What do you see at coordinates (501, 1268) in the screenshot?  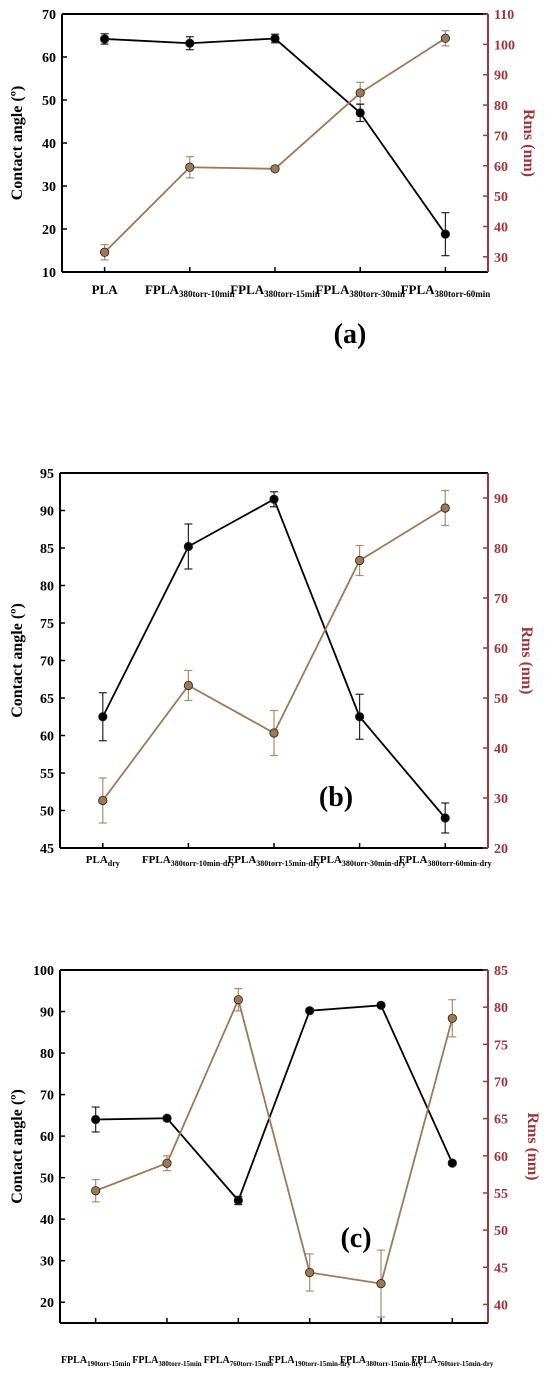 I see `right-tick-label: 45` at bounding box center [501, 1268].